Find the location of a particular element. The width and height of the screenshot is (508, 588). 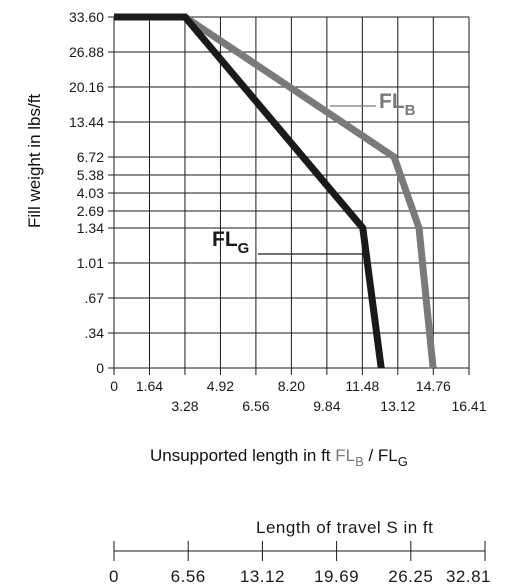

travel-scale-label-0: 0 is located at coordinates (114, 576).